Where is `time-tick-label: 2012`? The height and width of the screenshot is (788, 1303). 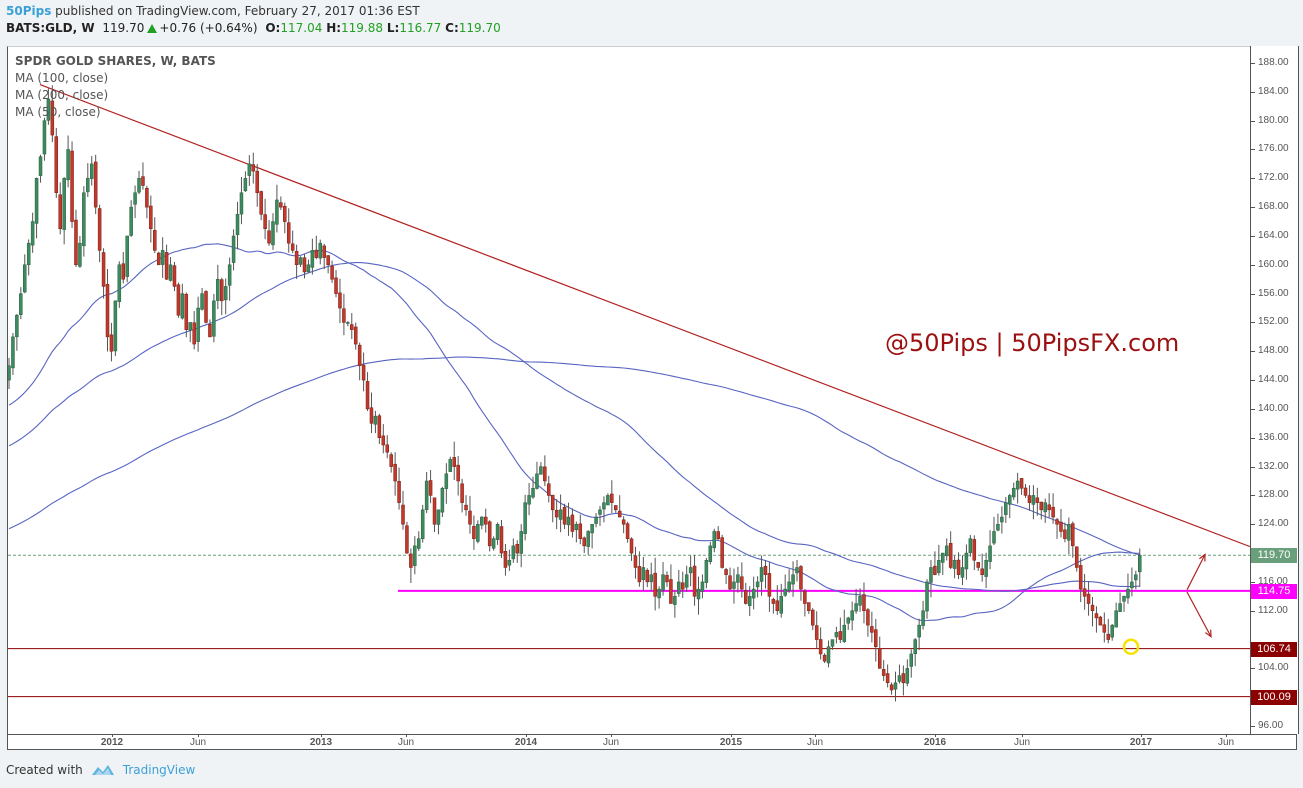 time-tick-label: 2012 is located at coordinates (112, 742).